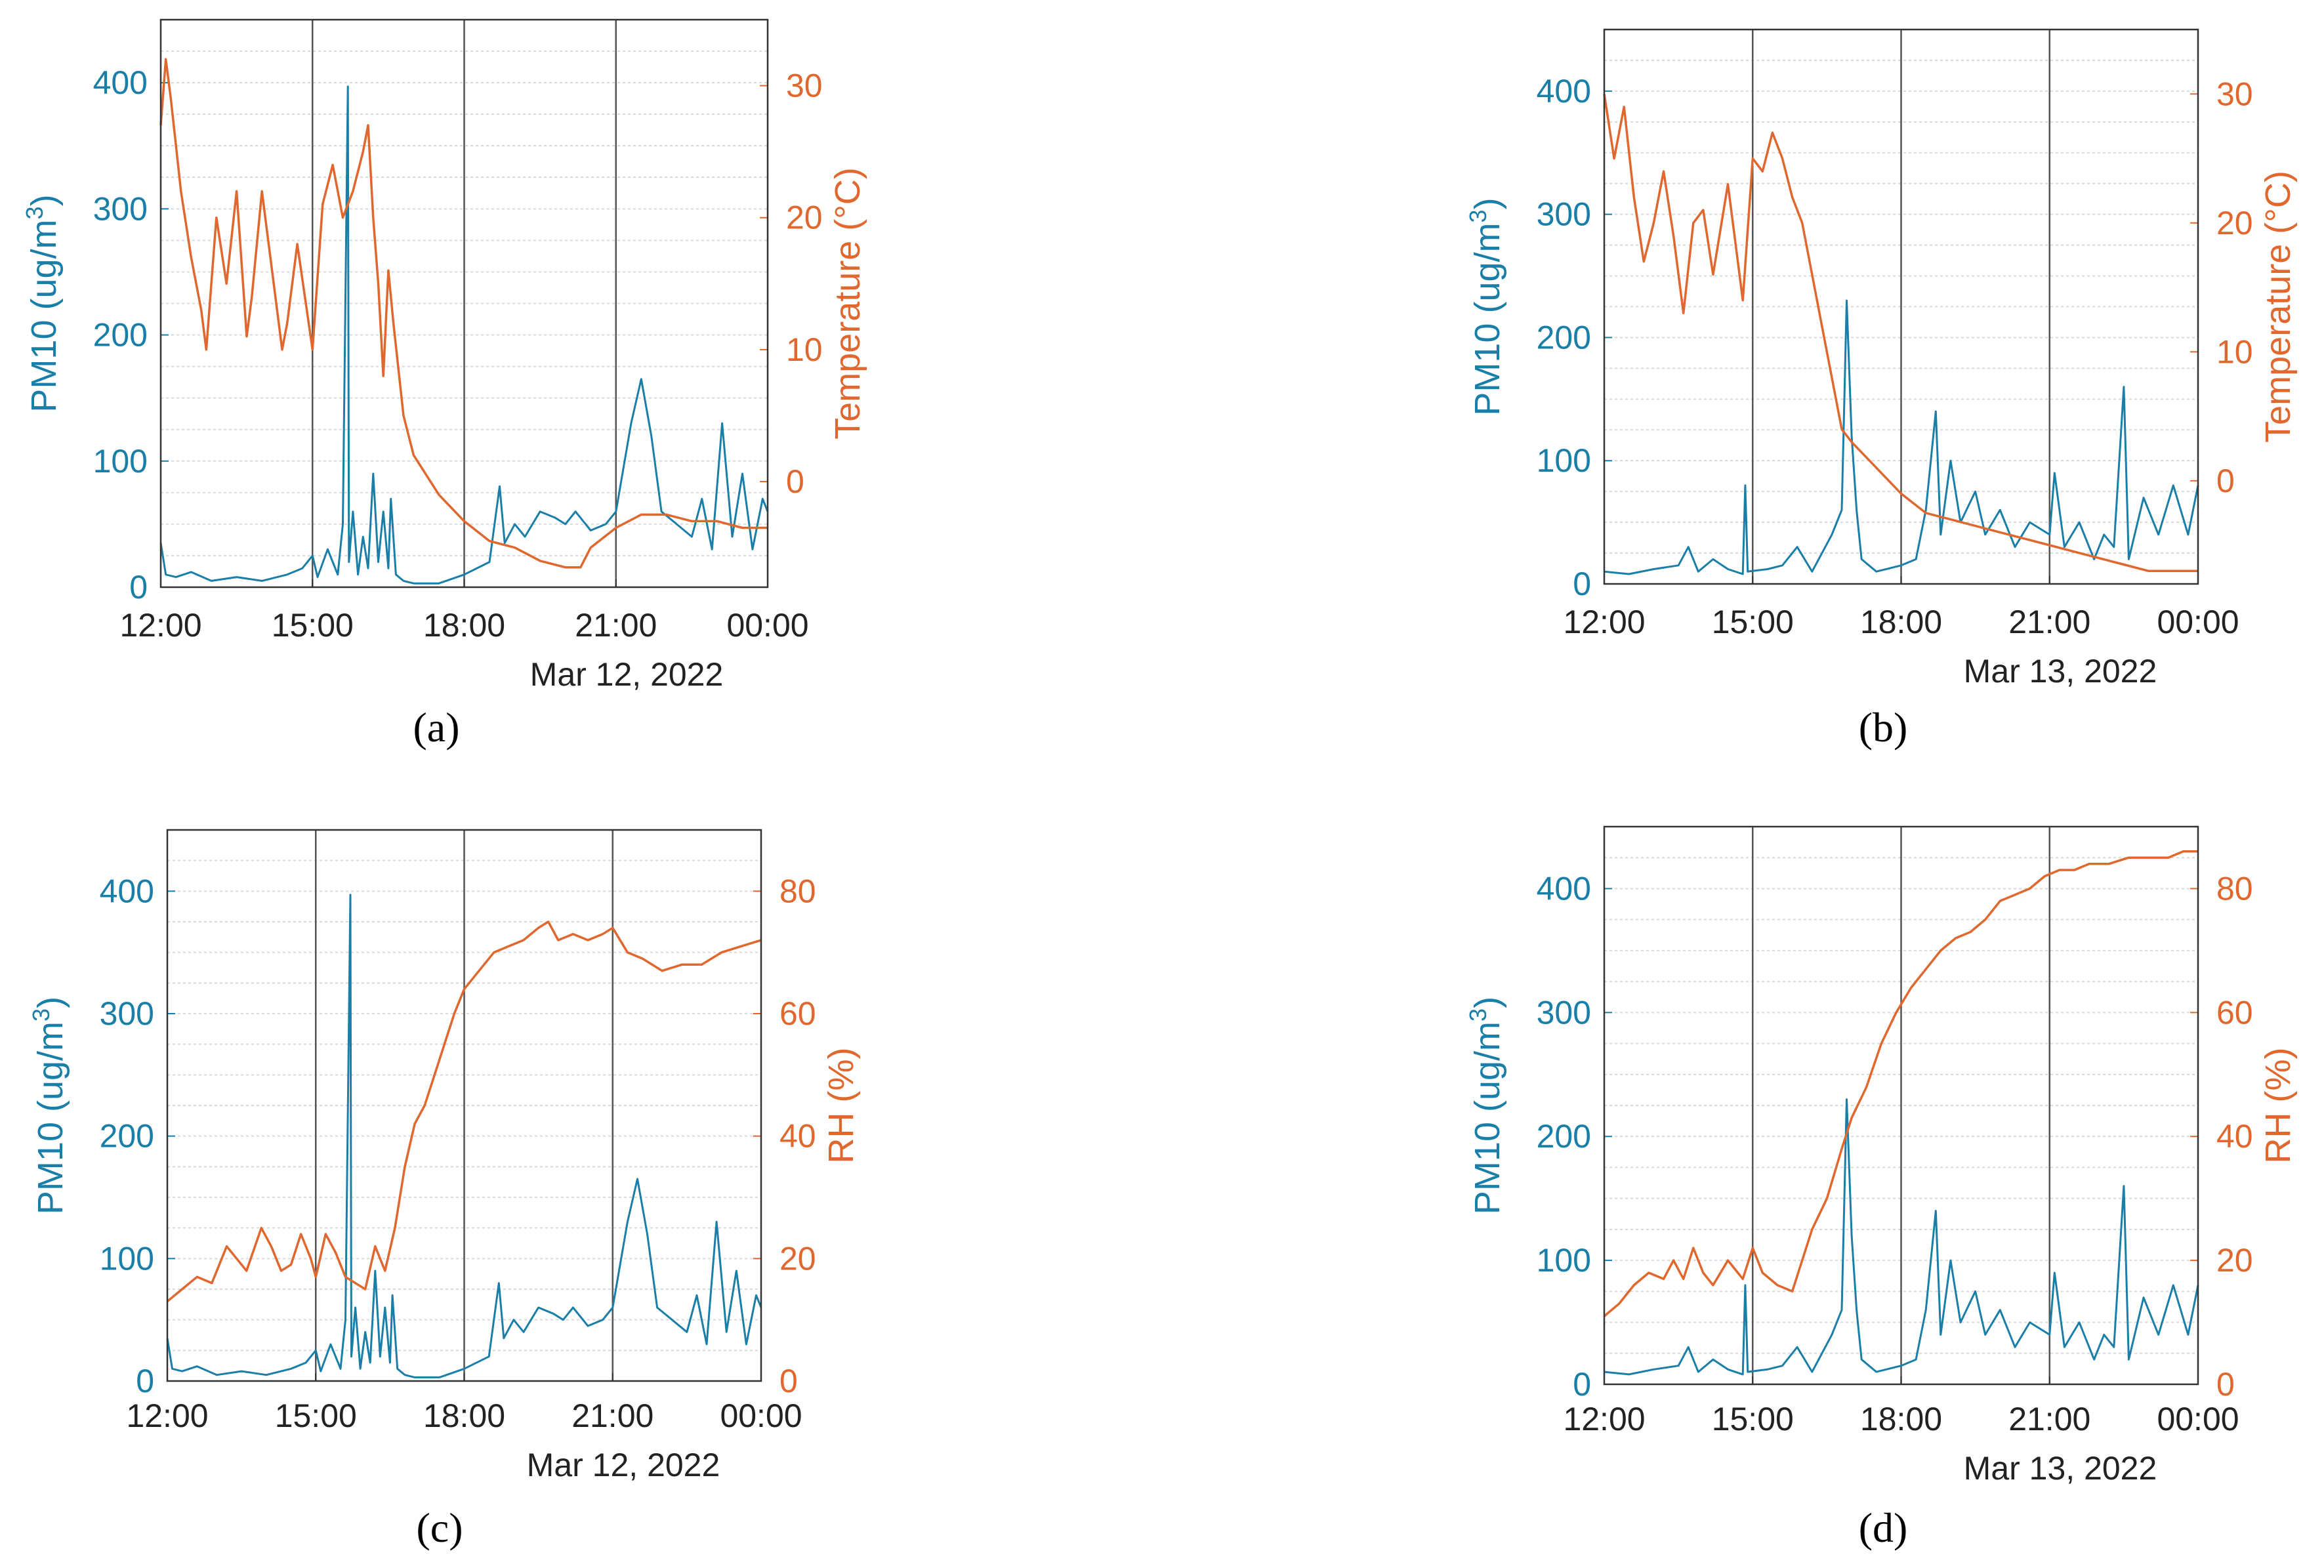  I want to click on panel-label: (a), so click(436, 727).